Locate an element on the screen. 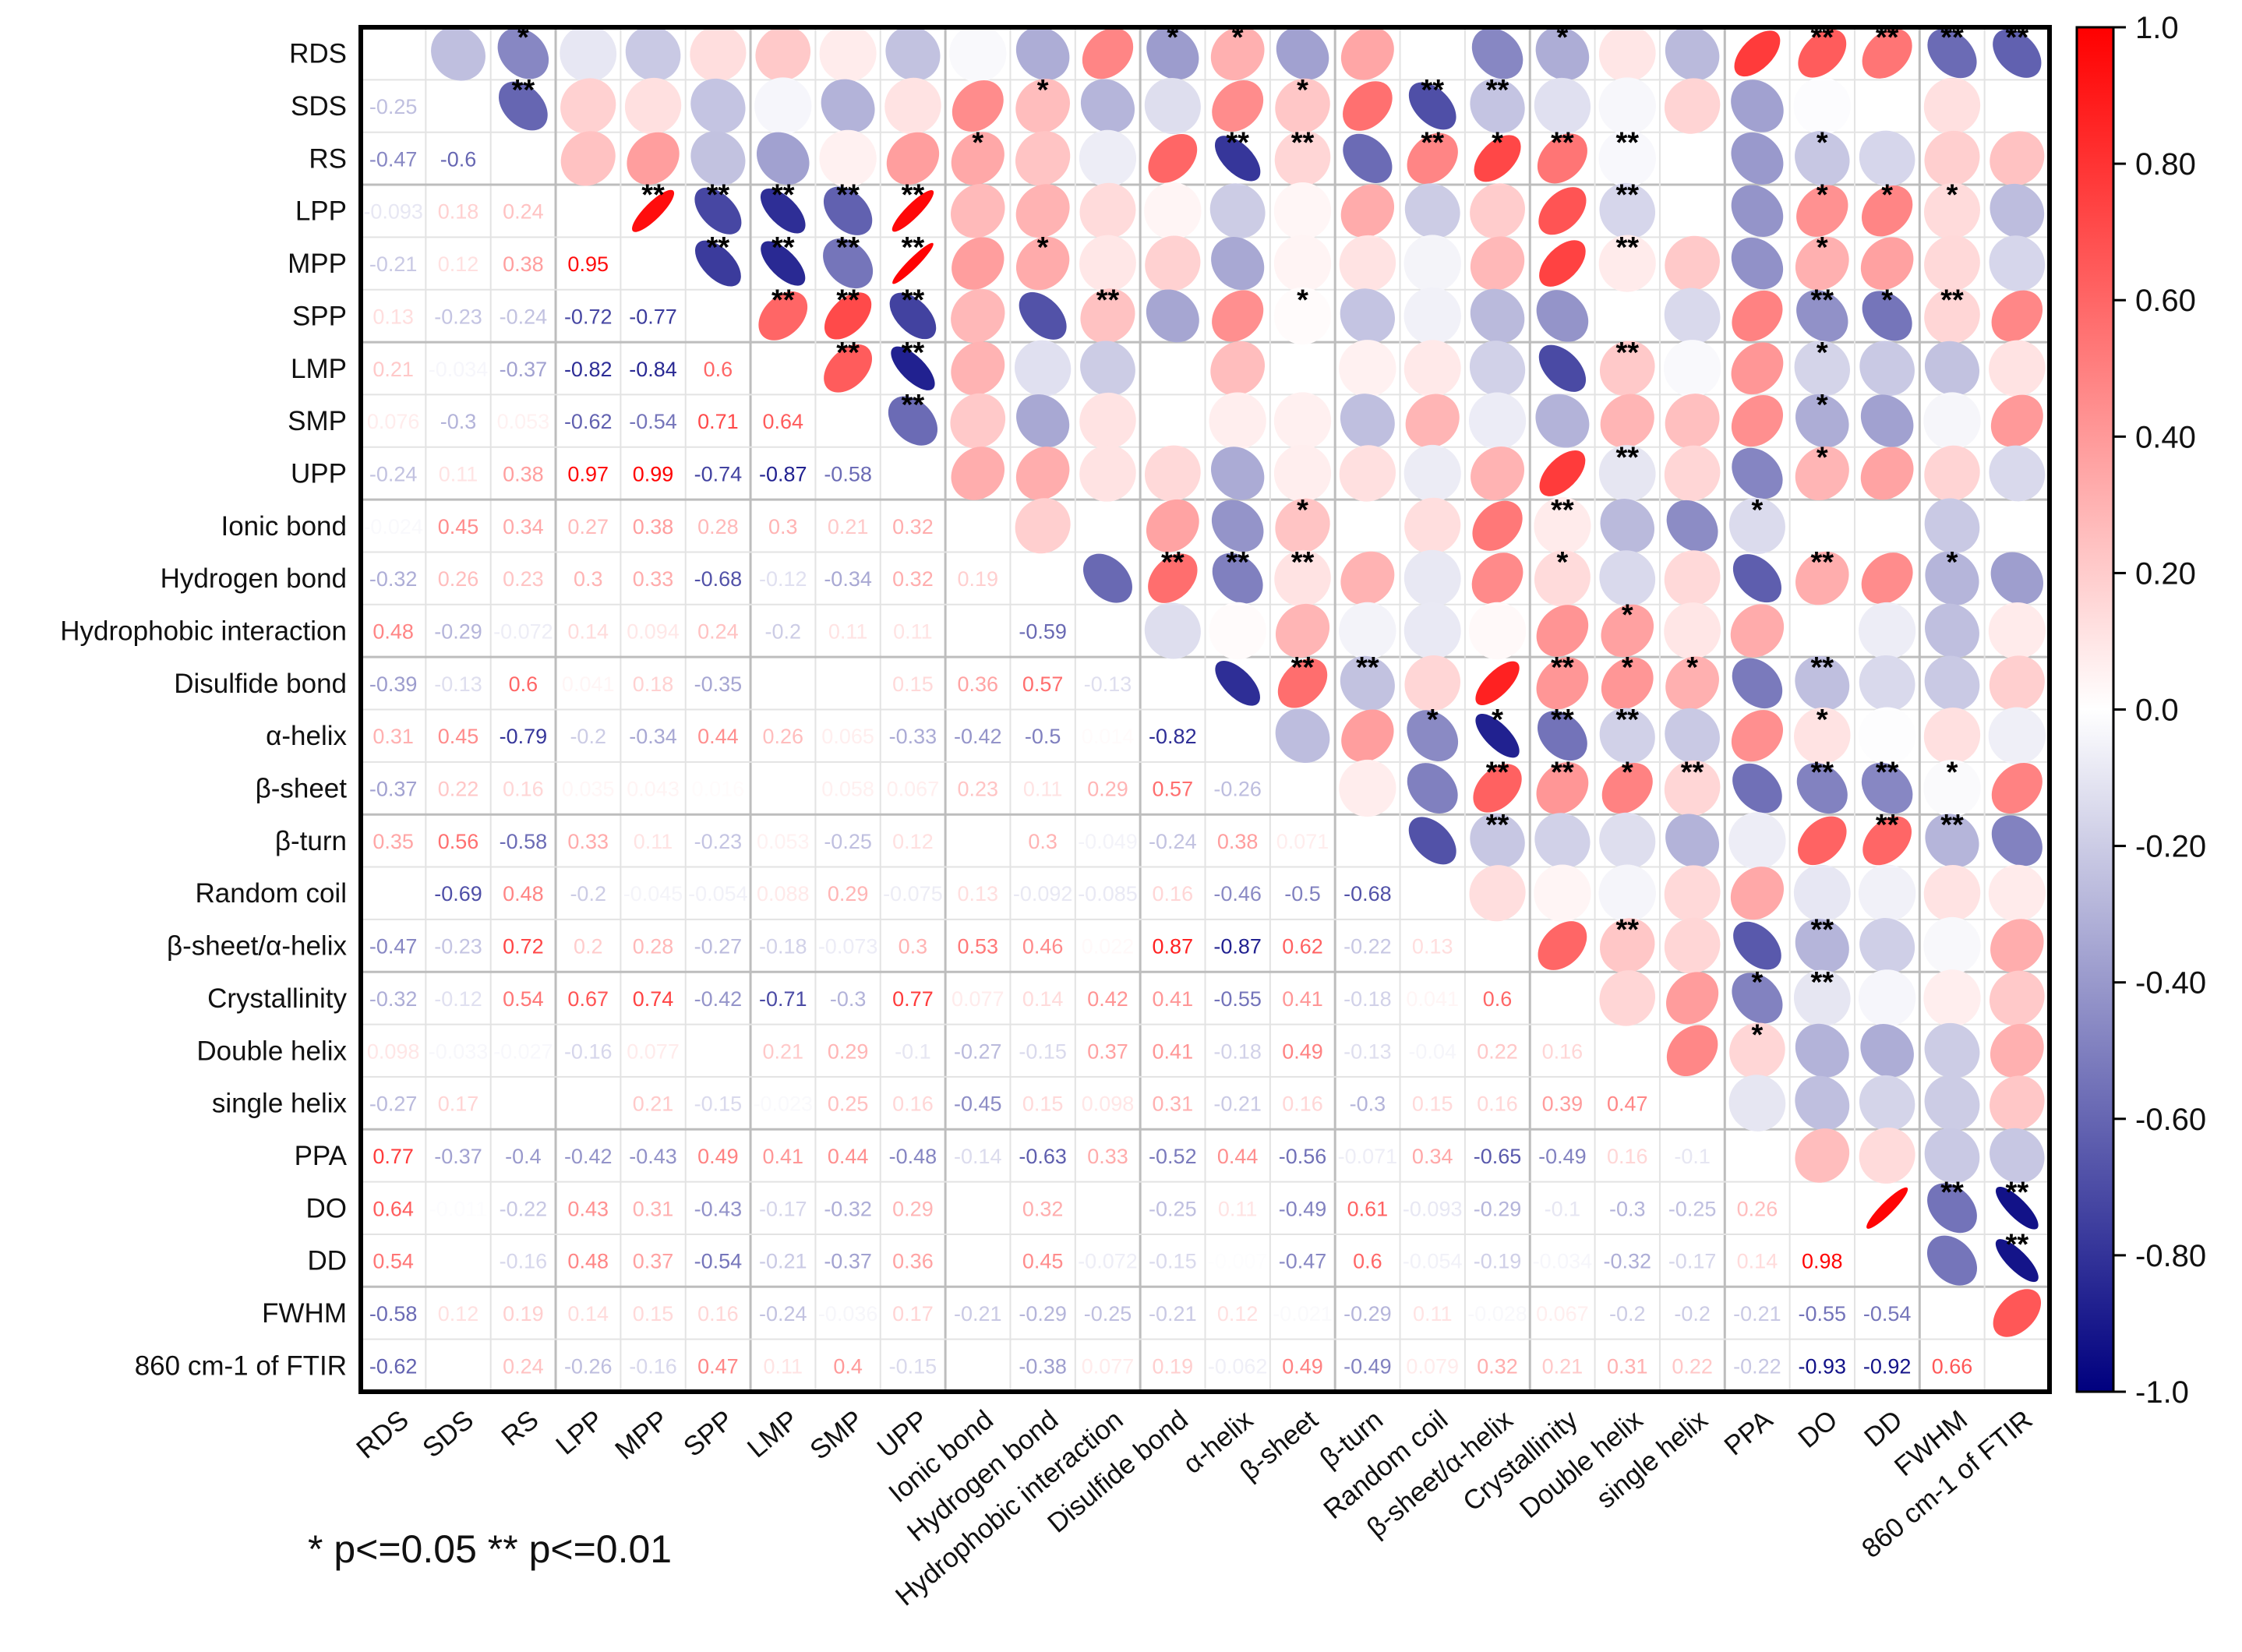  row-label: SDS is located at coordinates (319, 107).